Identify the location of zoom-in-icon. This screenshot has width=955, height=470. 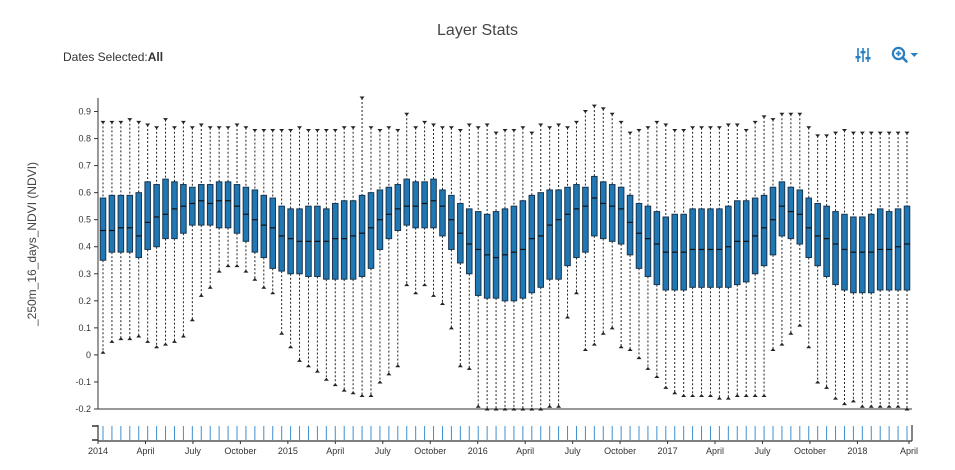
(905, 55).